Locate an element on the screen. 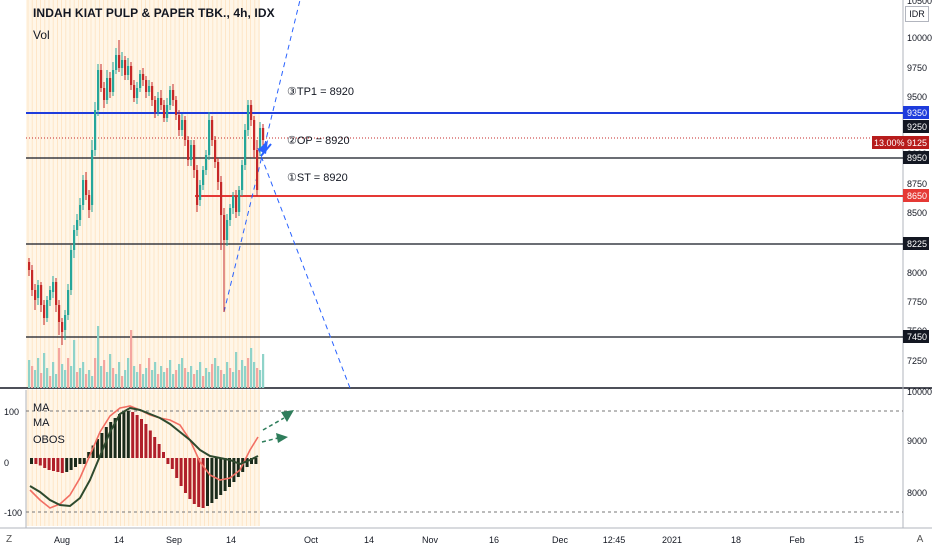  price-badge-label: 8650 is located at coordinates (917, 196).